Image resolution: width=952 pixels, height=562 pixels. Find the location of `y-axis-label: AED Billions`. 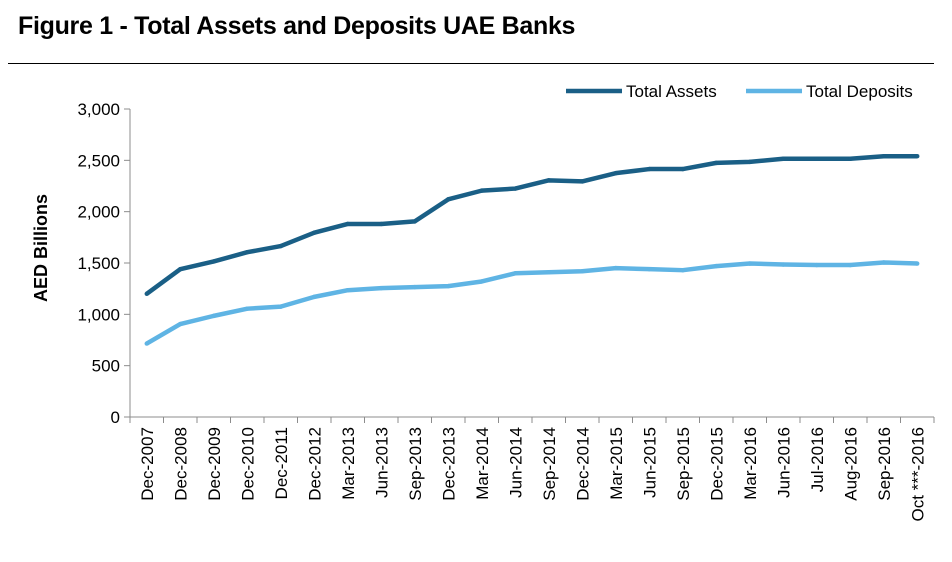

y-axis-label: AED Billions is located at coordinates (41, 248).